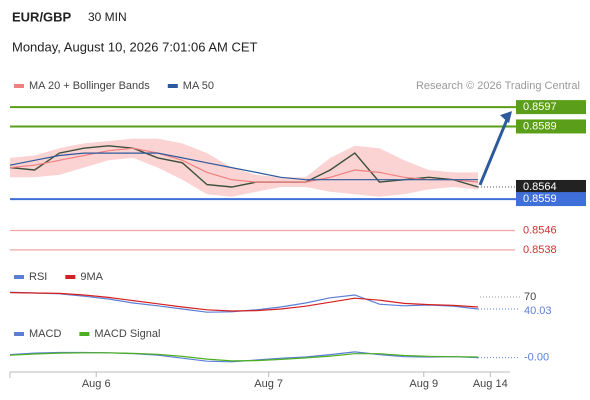 The height and width of the screenshot is (400, 590). I want to click on legend-label: MA 50, so click(198, 86).